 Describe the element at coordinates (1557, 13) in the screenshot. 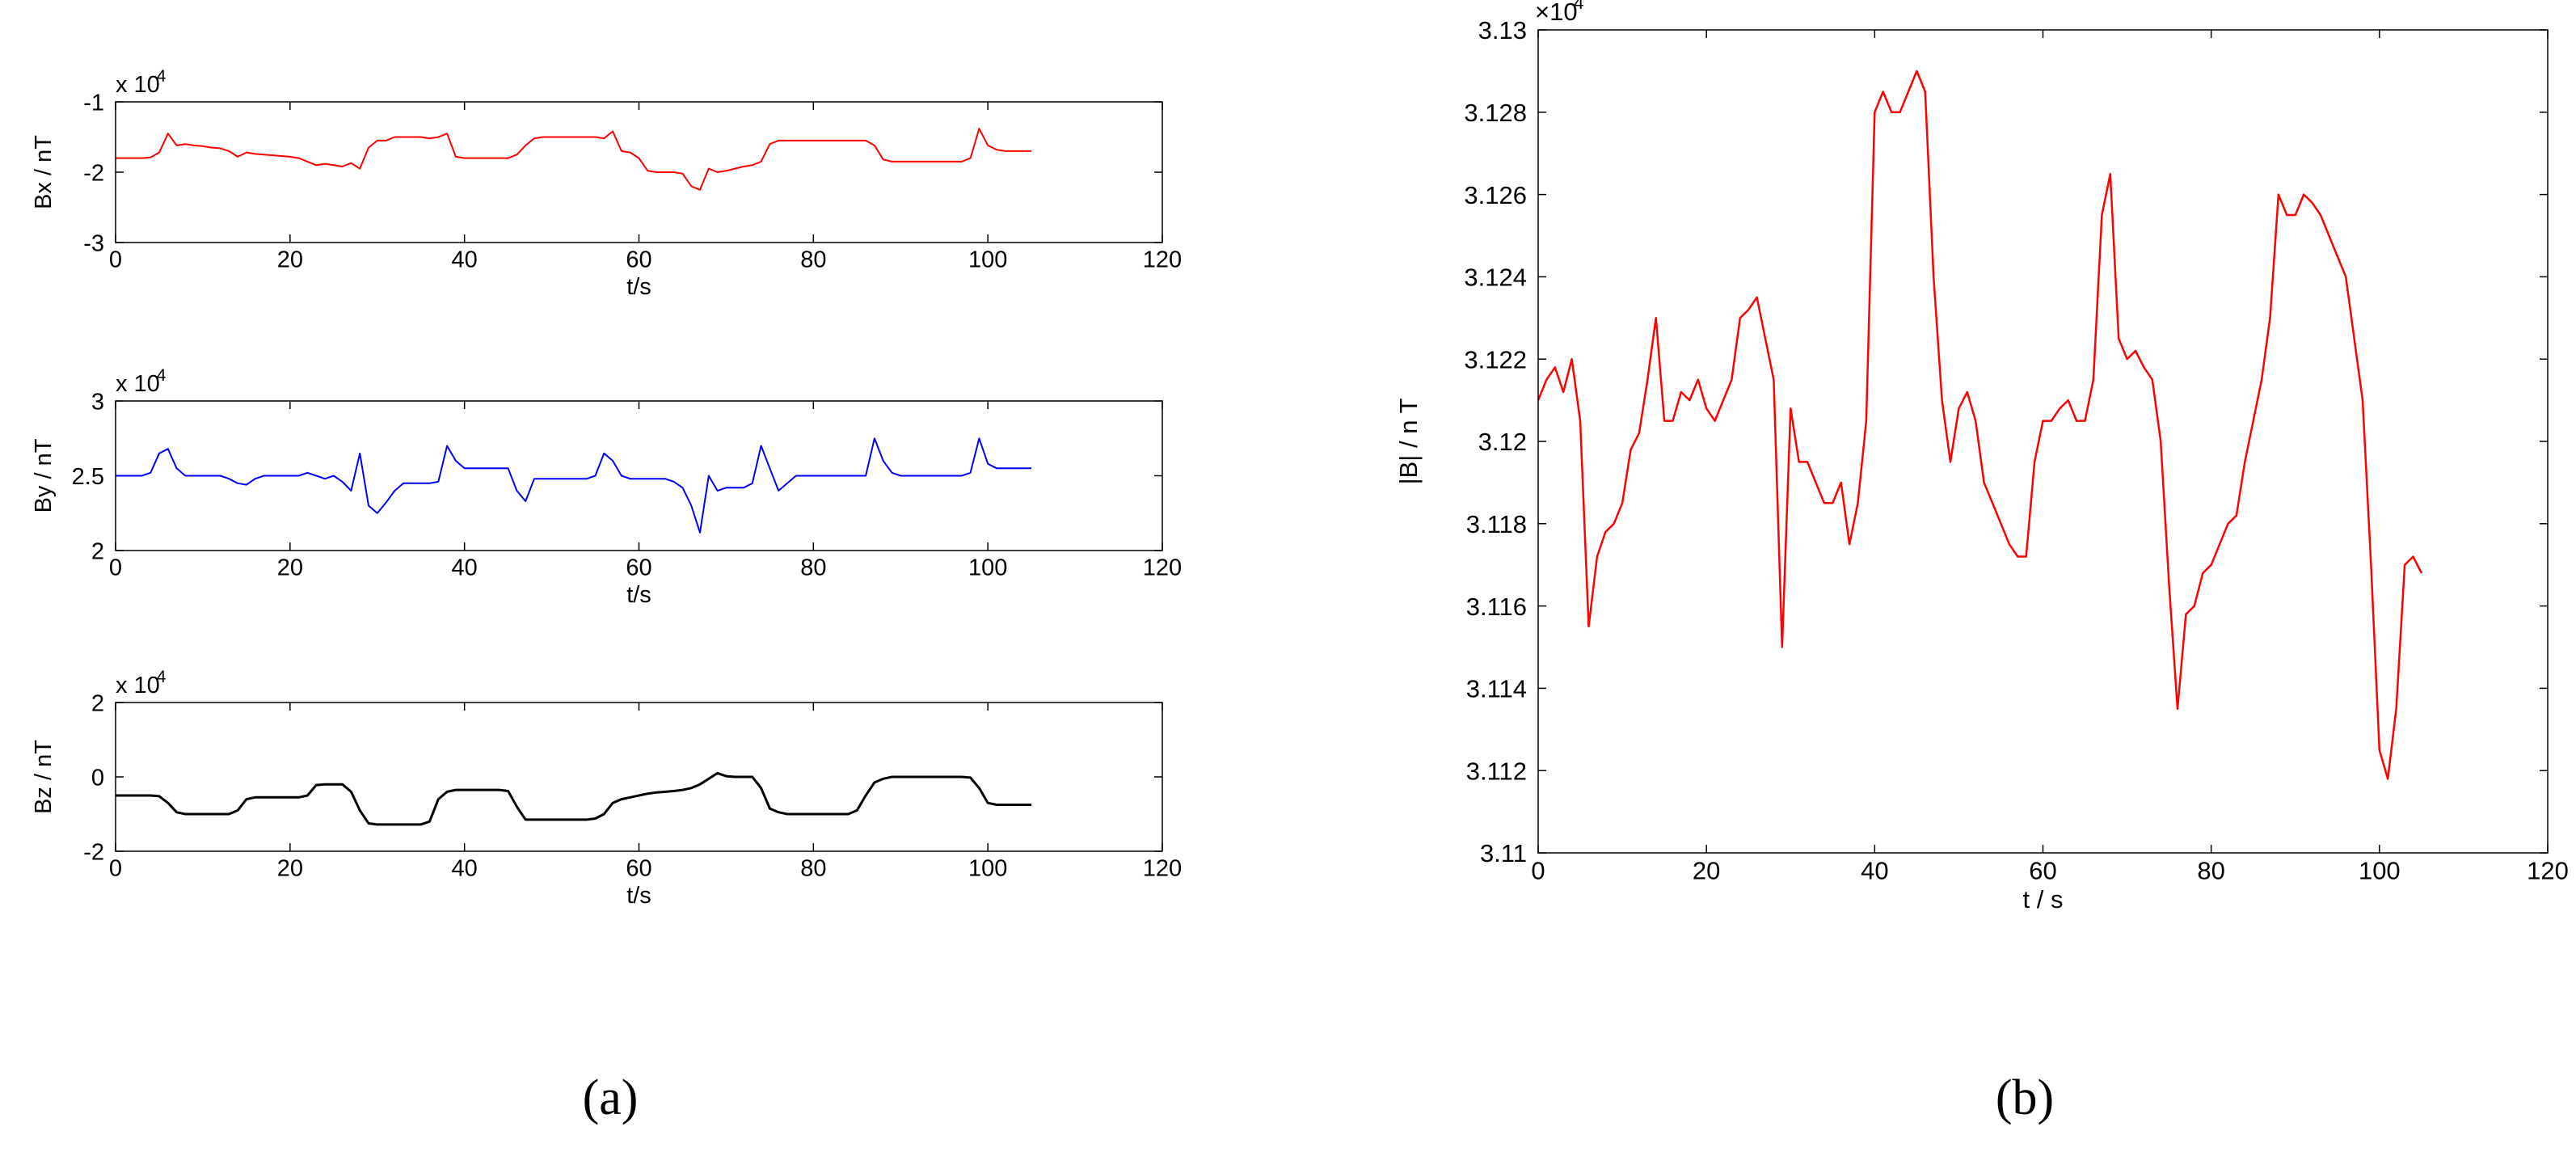

I see `axis-multiplier: ×10` at that location.